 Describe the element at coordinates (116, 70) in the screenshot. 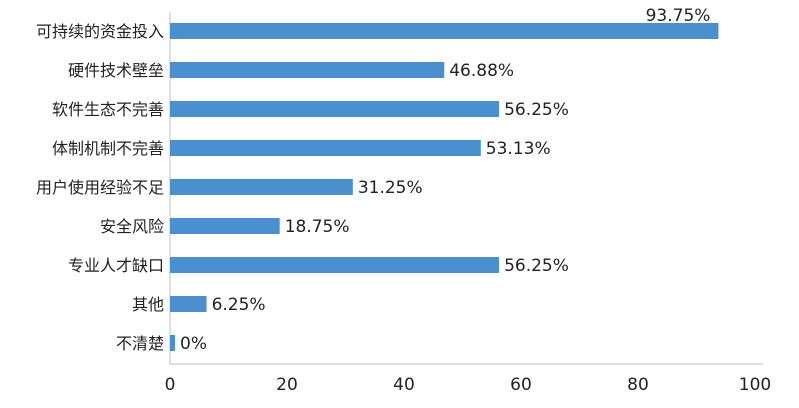

I see `category-label: 硬件技术壁垒` at that location.